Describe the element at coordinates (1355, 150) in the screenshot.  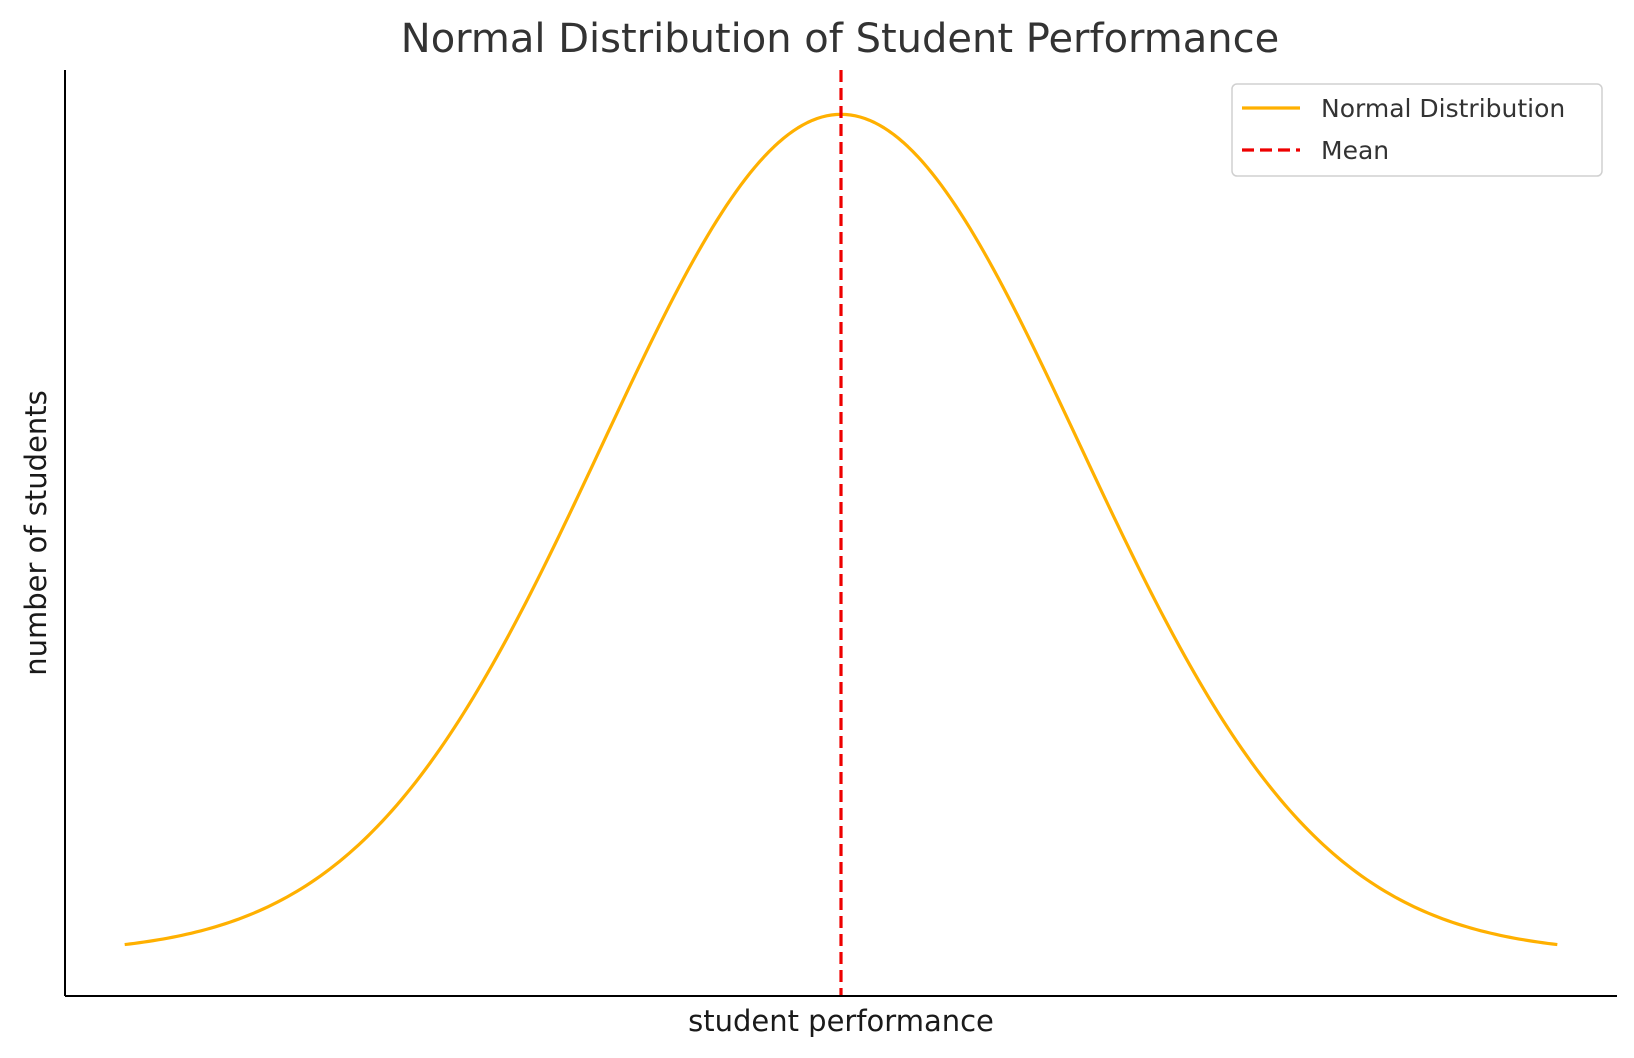
I see `legend-label-mean: Mean` at that location.